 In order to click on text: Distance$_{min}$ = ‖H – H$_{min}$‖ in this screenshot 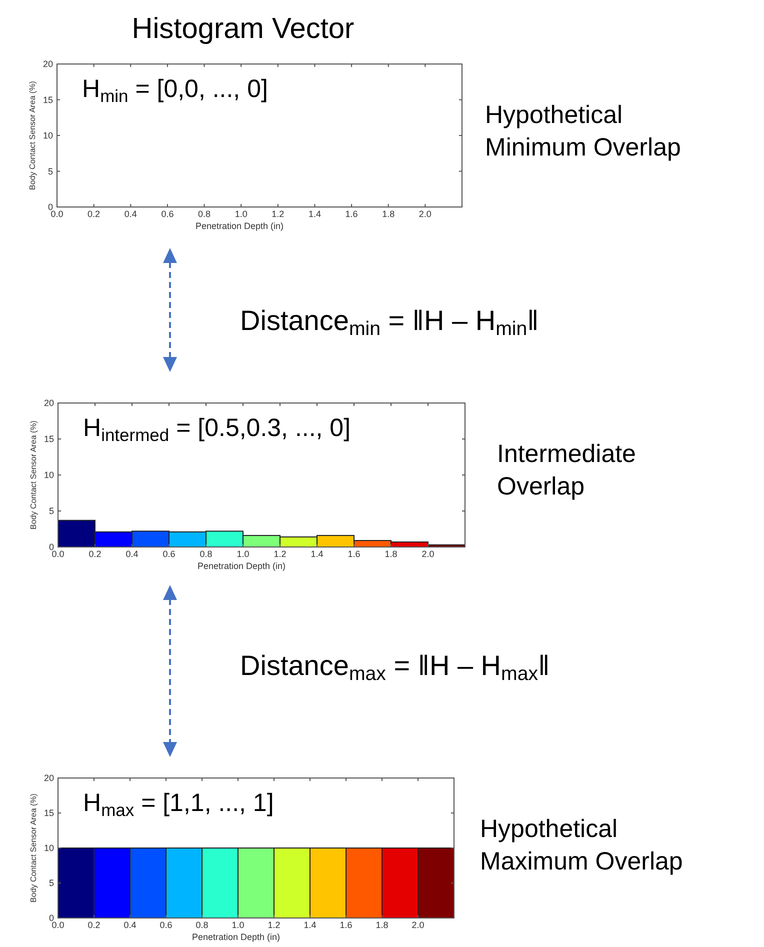, I will do `click(389, 322)`.